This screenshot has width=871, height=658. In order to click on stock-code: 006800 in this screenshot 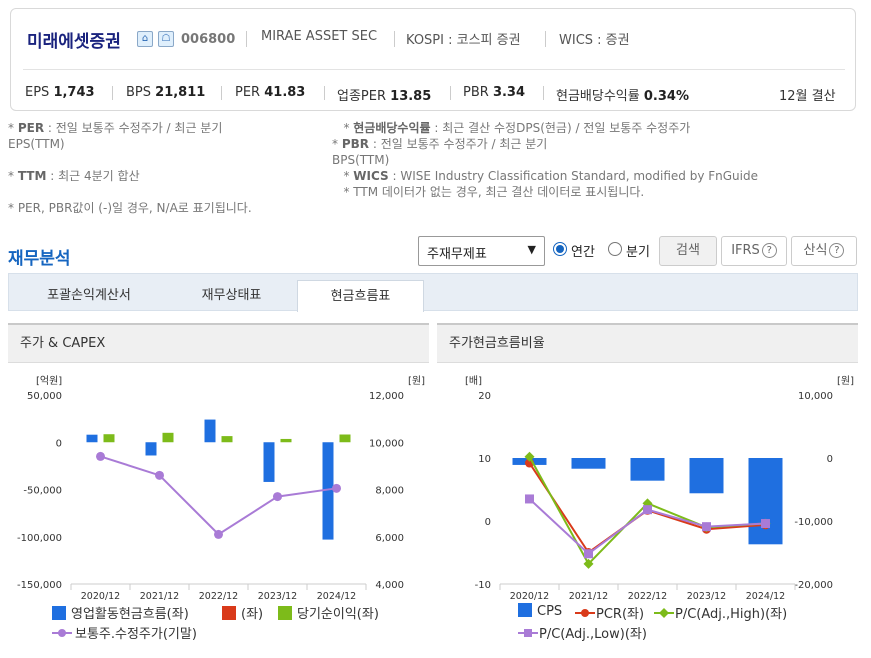, I will do `click(208, 39)`.